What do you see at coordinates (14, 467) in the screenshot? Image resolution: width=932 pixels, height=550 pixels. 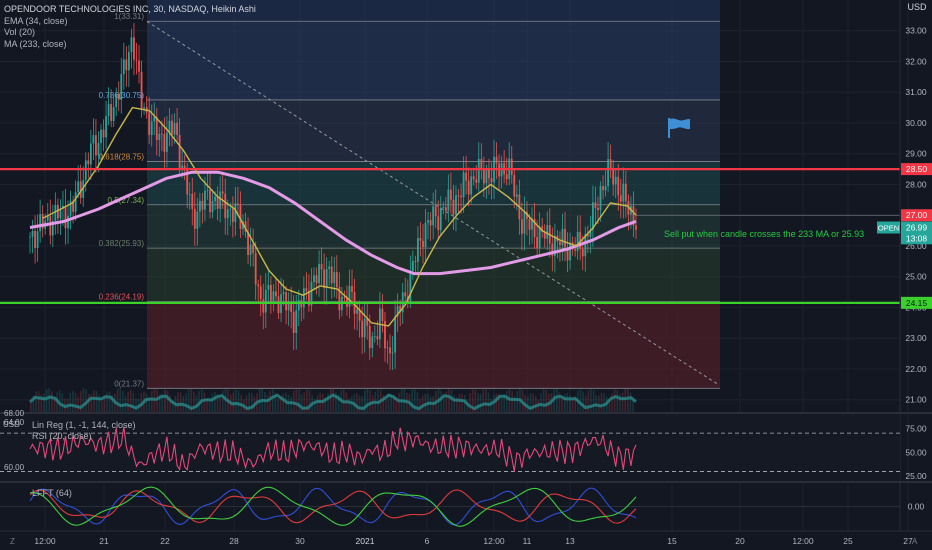 I see `pane2-left-tag: 60.00` at bounding box center [14, 467].